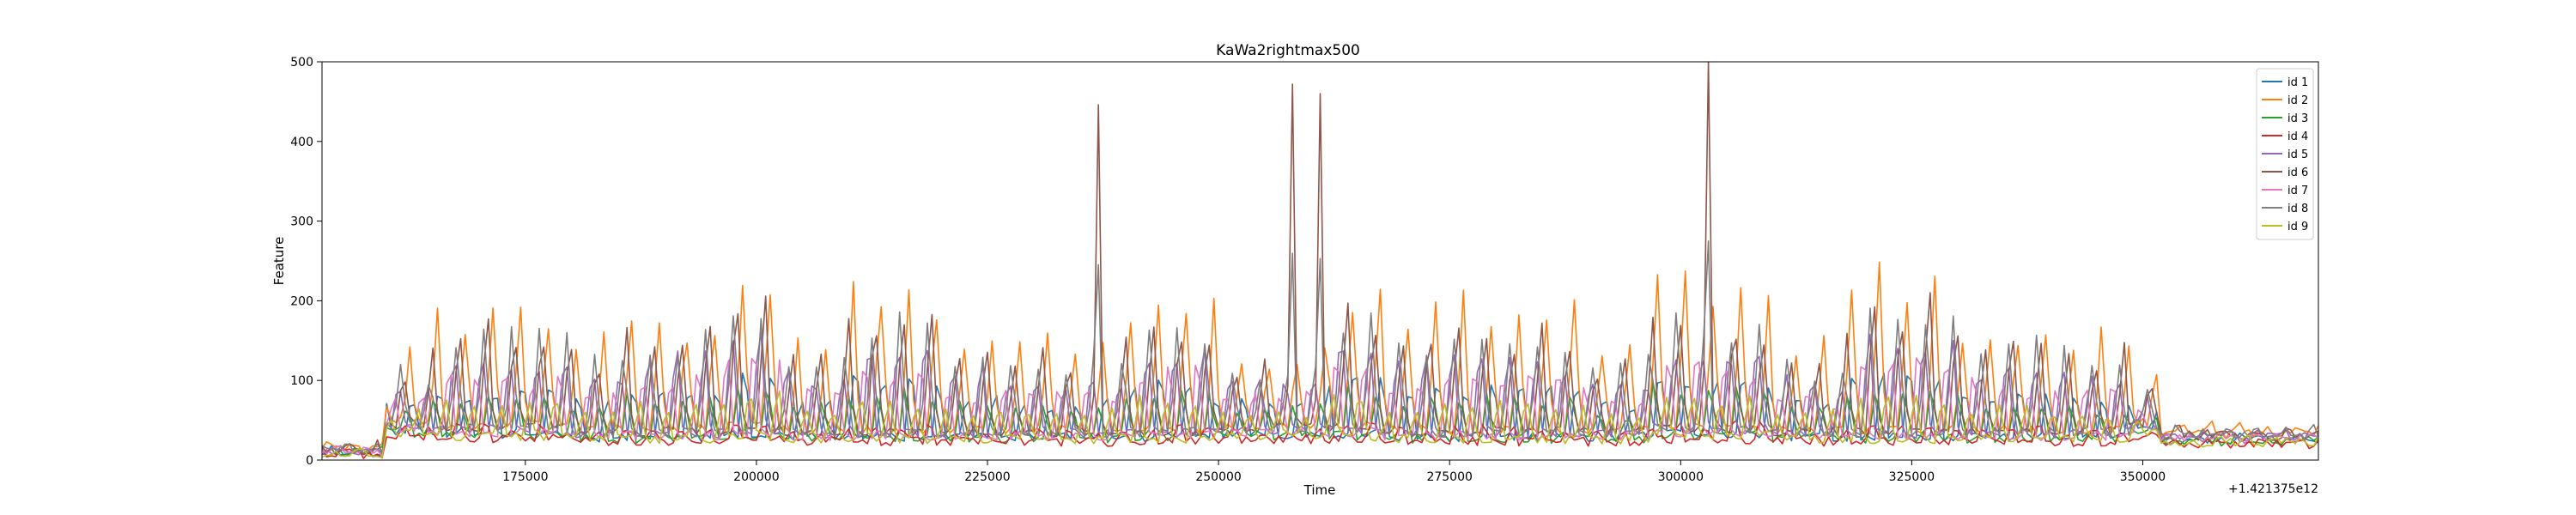 The image size is (2576, 515). I want to click on y-tick-label: 400, so click(301, 142).